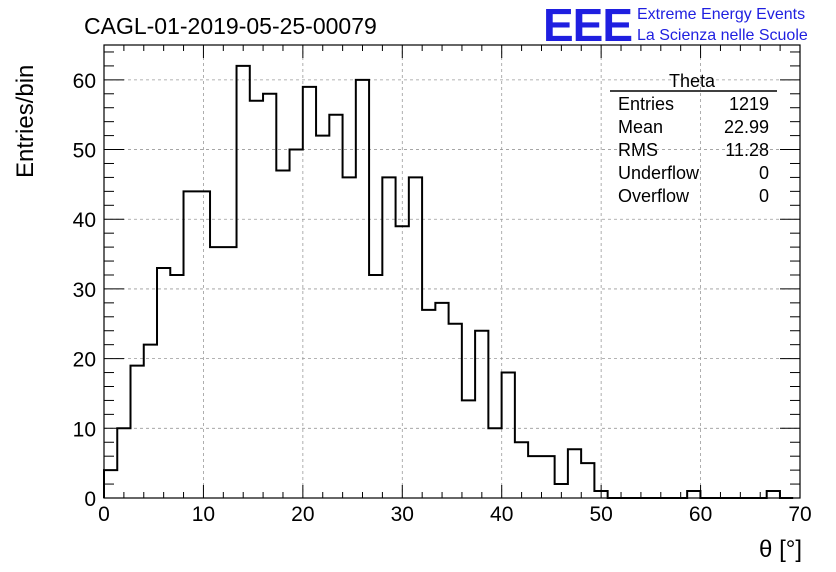 The width and height of the screenshot is (836, 572). Describe the element at coordinates (646, 104) in the screenshot. I see `stats-row-label: Entries` at that location.